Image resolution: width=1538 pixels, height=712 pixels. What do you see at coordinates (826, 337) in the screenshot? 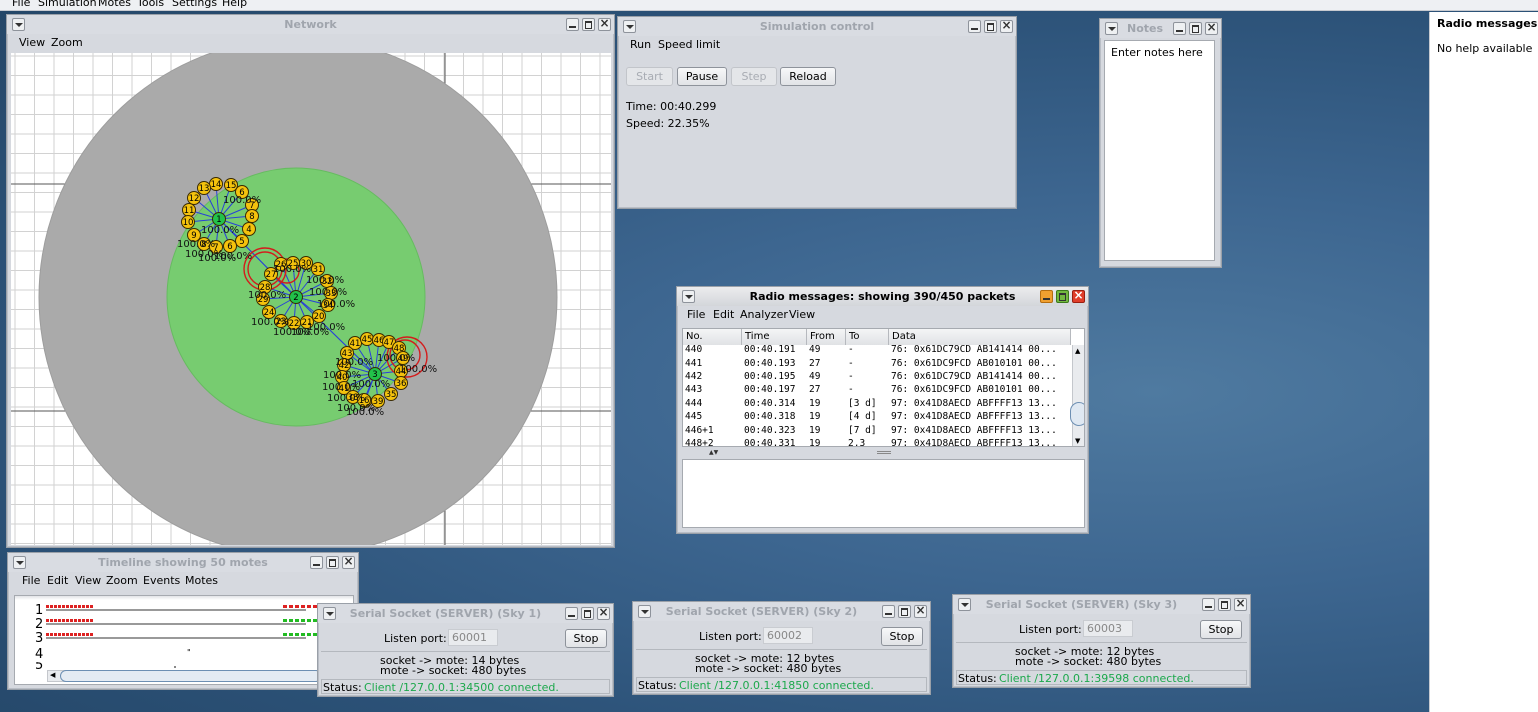
I see `column-header-from: From` at bounding box center [826, 337].